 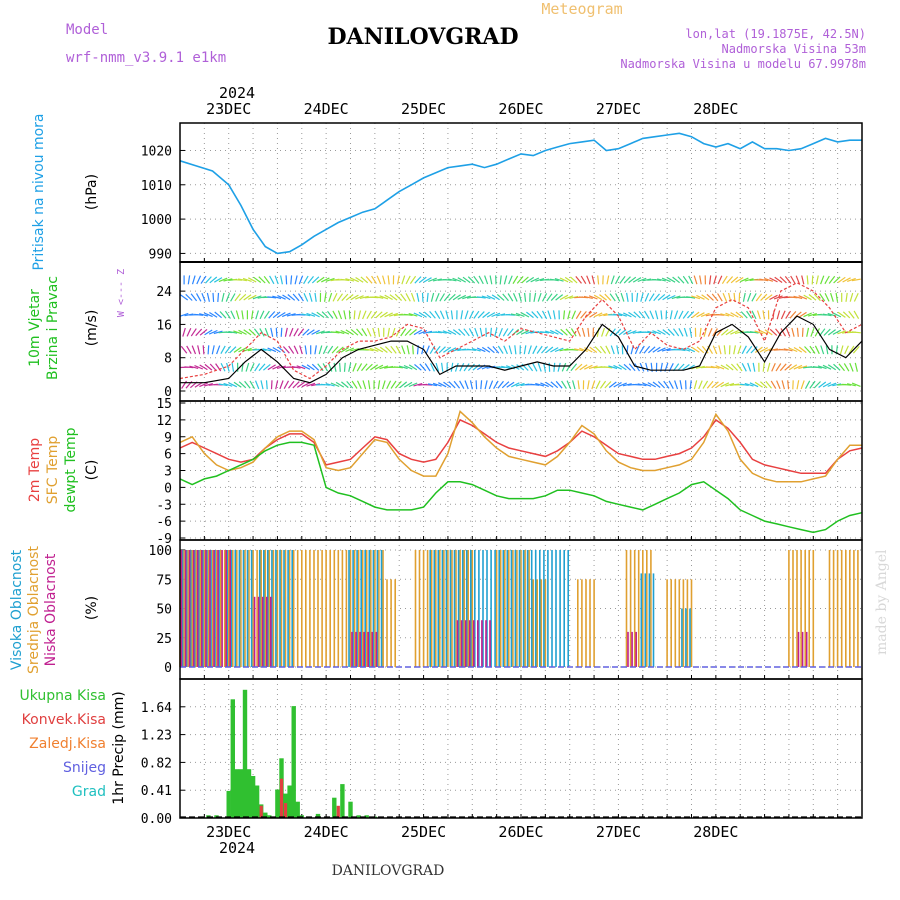 What do you see at coordinates (326, 832) in the screenshot?
I see `date-tick-bottom: 24DEC` at bounding box center [326, 832].